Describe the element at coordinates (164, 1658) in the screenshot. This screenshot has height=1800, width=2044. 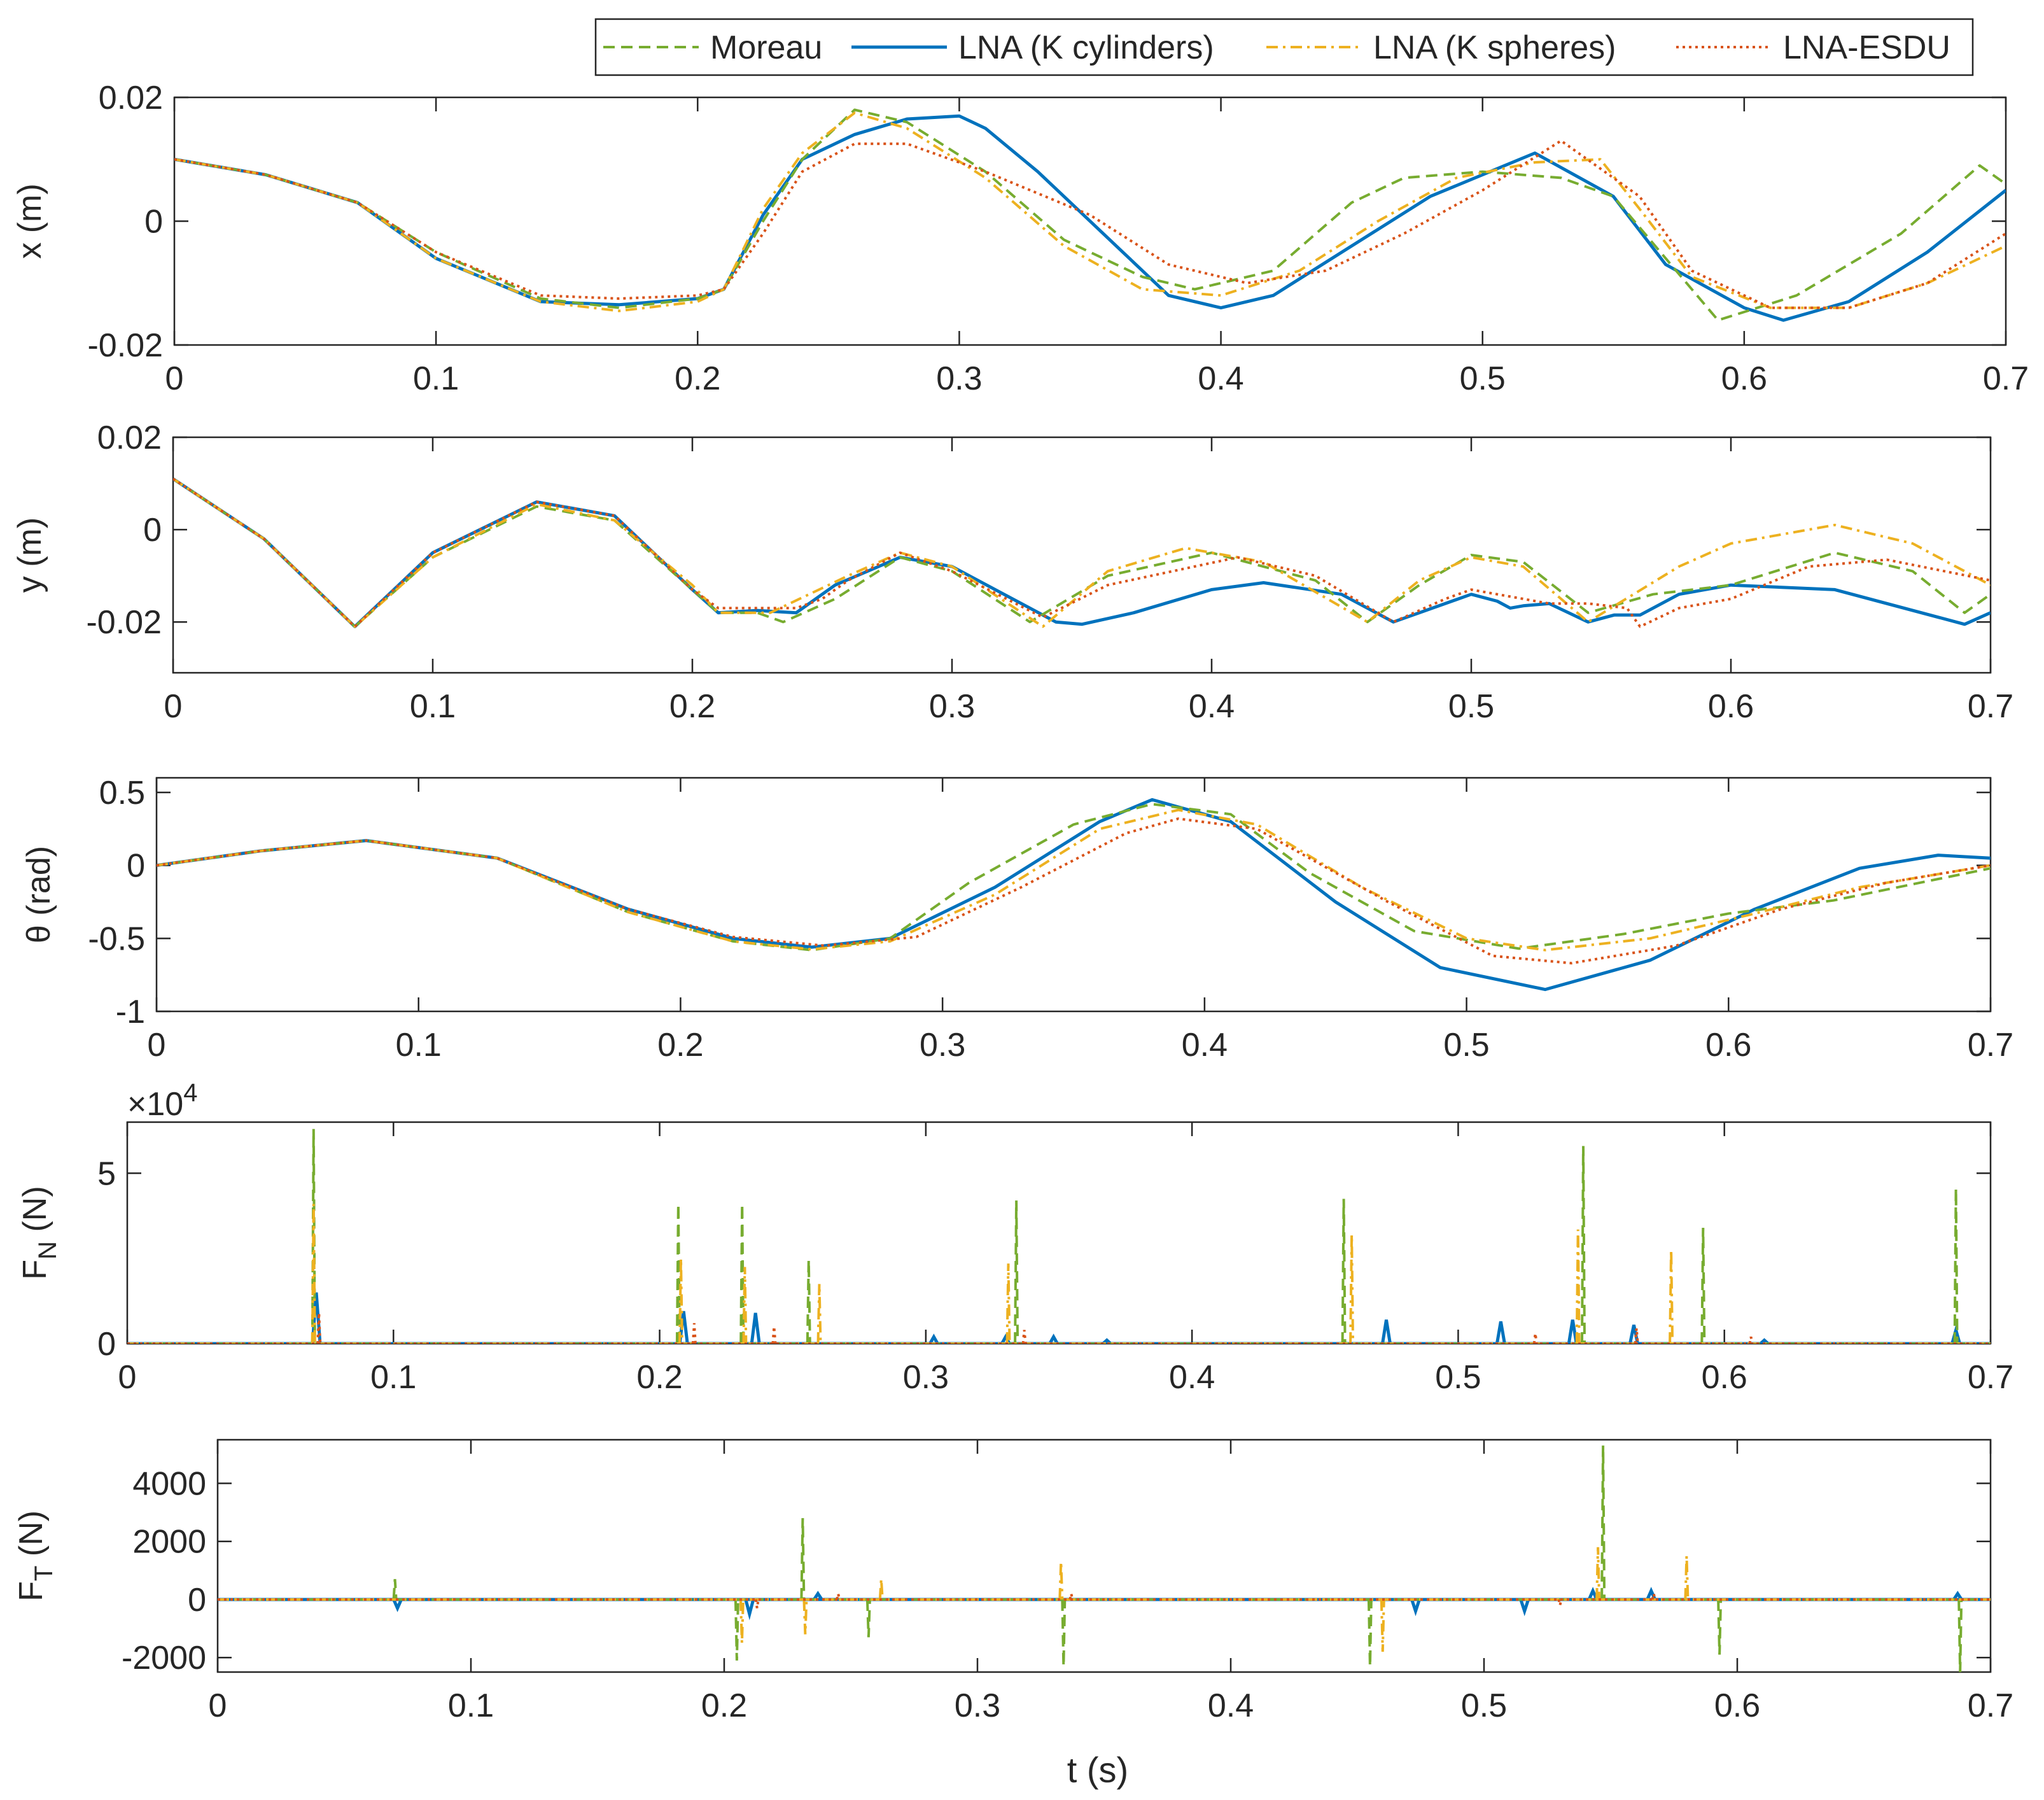
I see `y-tick-label: -2000` at that location.